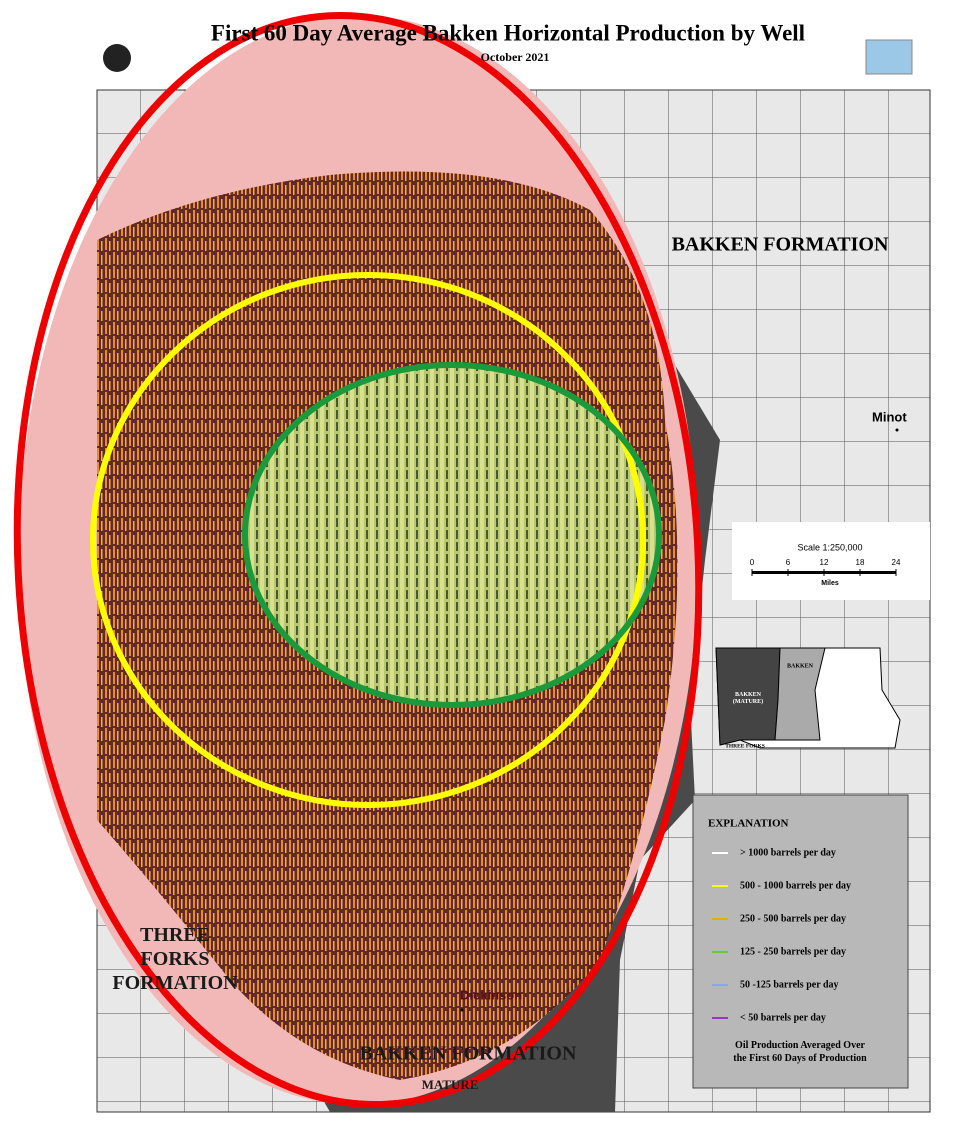  I want to click on text-line: FORKS, so click(175, 959).